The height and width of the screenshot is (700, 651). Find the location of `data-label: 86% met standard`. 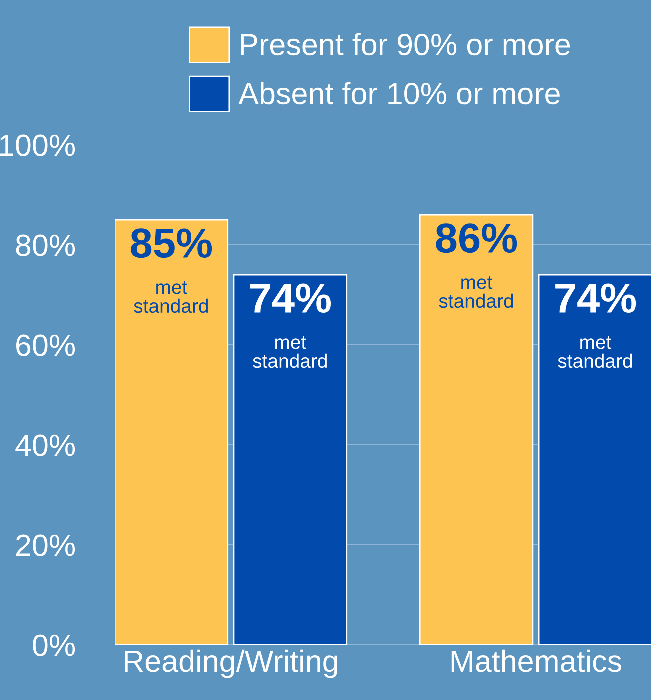

data-label: 86% met standard is located at coordinates (477, 266).